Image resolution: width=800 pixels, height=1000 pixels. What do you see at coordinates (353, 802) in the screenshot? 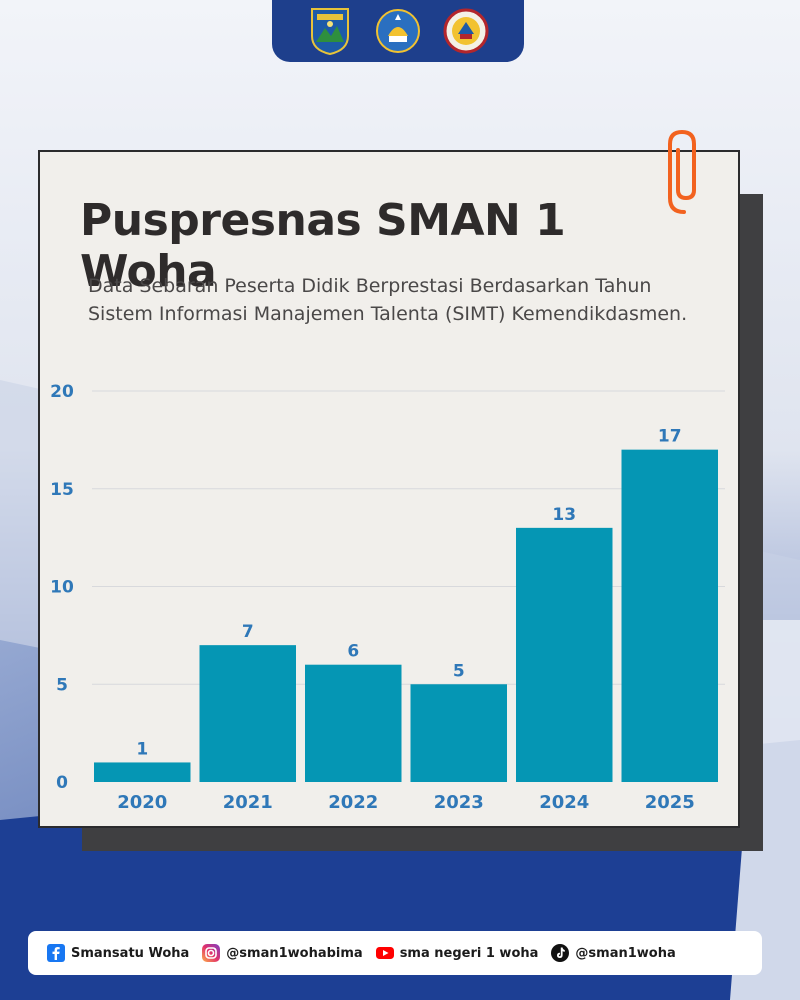
I see `x-tick-label: 2022` at bounding box center [353, 802].